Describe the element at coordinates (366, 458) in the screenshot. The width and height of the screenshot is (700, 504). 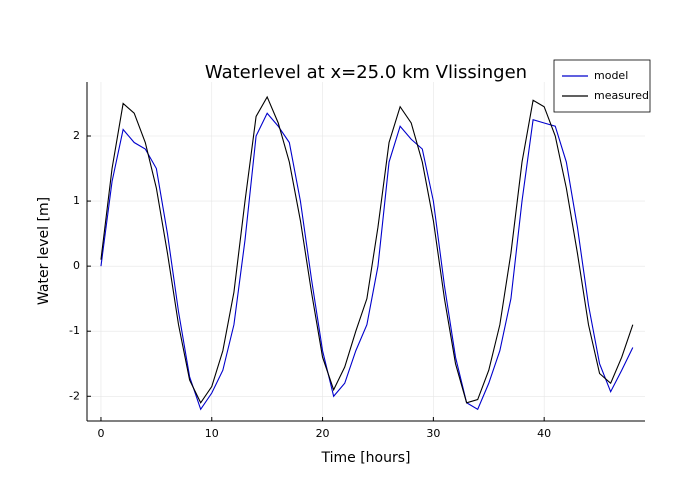
I see `x-axis-label: Time [hours]` at that location.